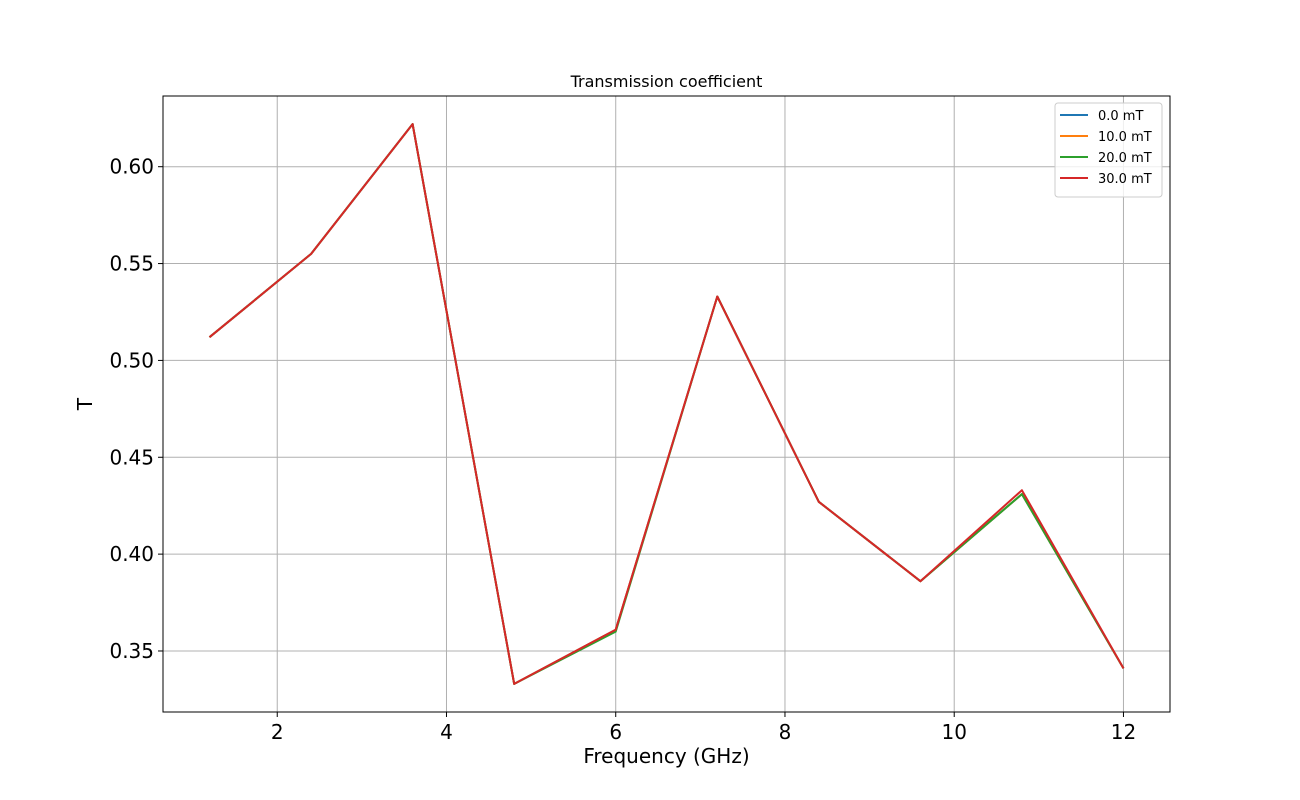  What do you see at coordinates (131, 457) in the screenshot?
I see `y-tick-label: 0.45` at bounding box center [131, 457].